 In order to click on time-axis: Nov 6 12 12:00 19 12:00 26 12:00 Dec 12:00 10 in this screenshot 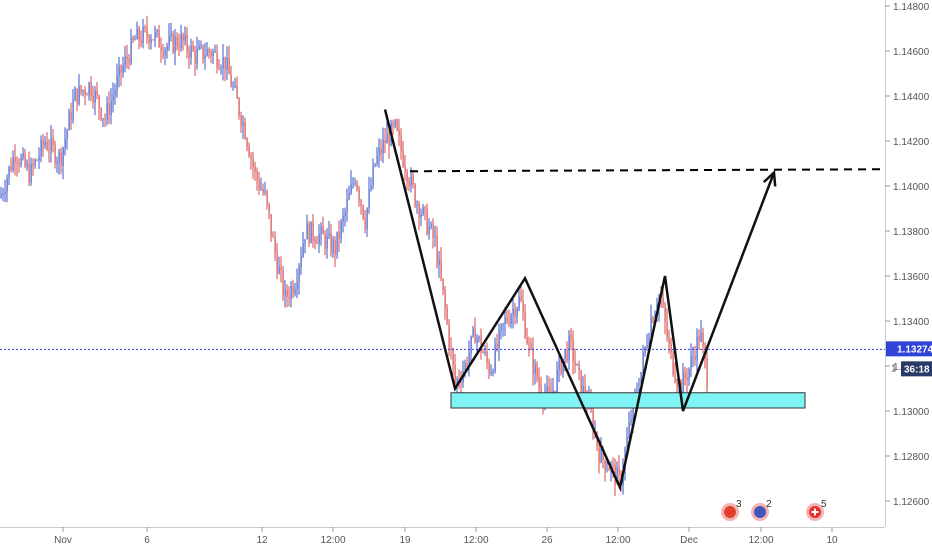, I will do `click(446, 536)`.